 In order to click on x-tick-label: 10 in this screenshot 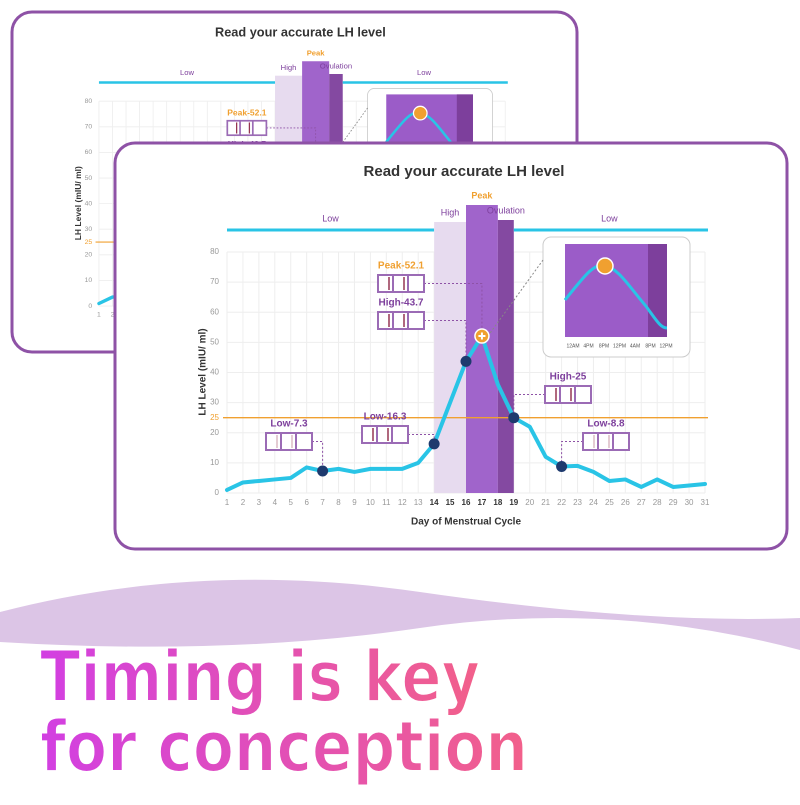, I will do `click(370, 502)`.